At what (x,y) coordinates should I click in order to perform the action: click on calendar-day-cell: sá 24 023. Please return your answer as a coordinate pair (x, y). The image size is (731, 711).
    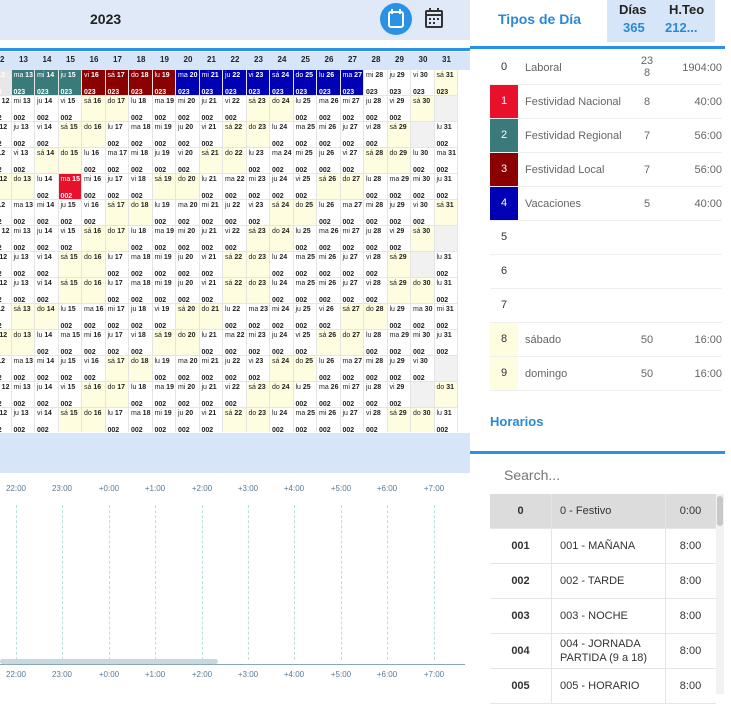
    Looking at the image, I should click on (282, 83).